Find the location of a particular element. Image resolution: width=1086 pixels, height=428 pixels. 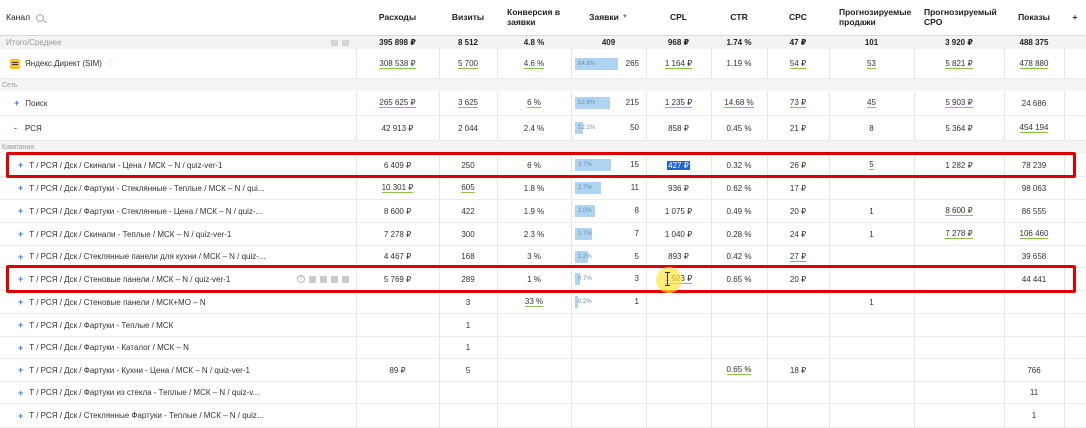

metric-value: 605 is located at coordinates (468, 188).